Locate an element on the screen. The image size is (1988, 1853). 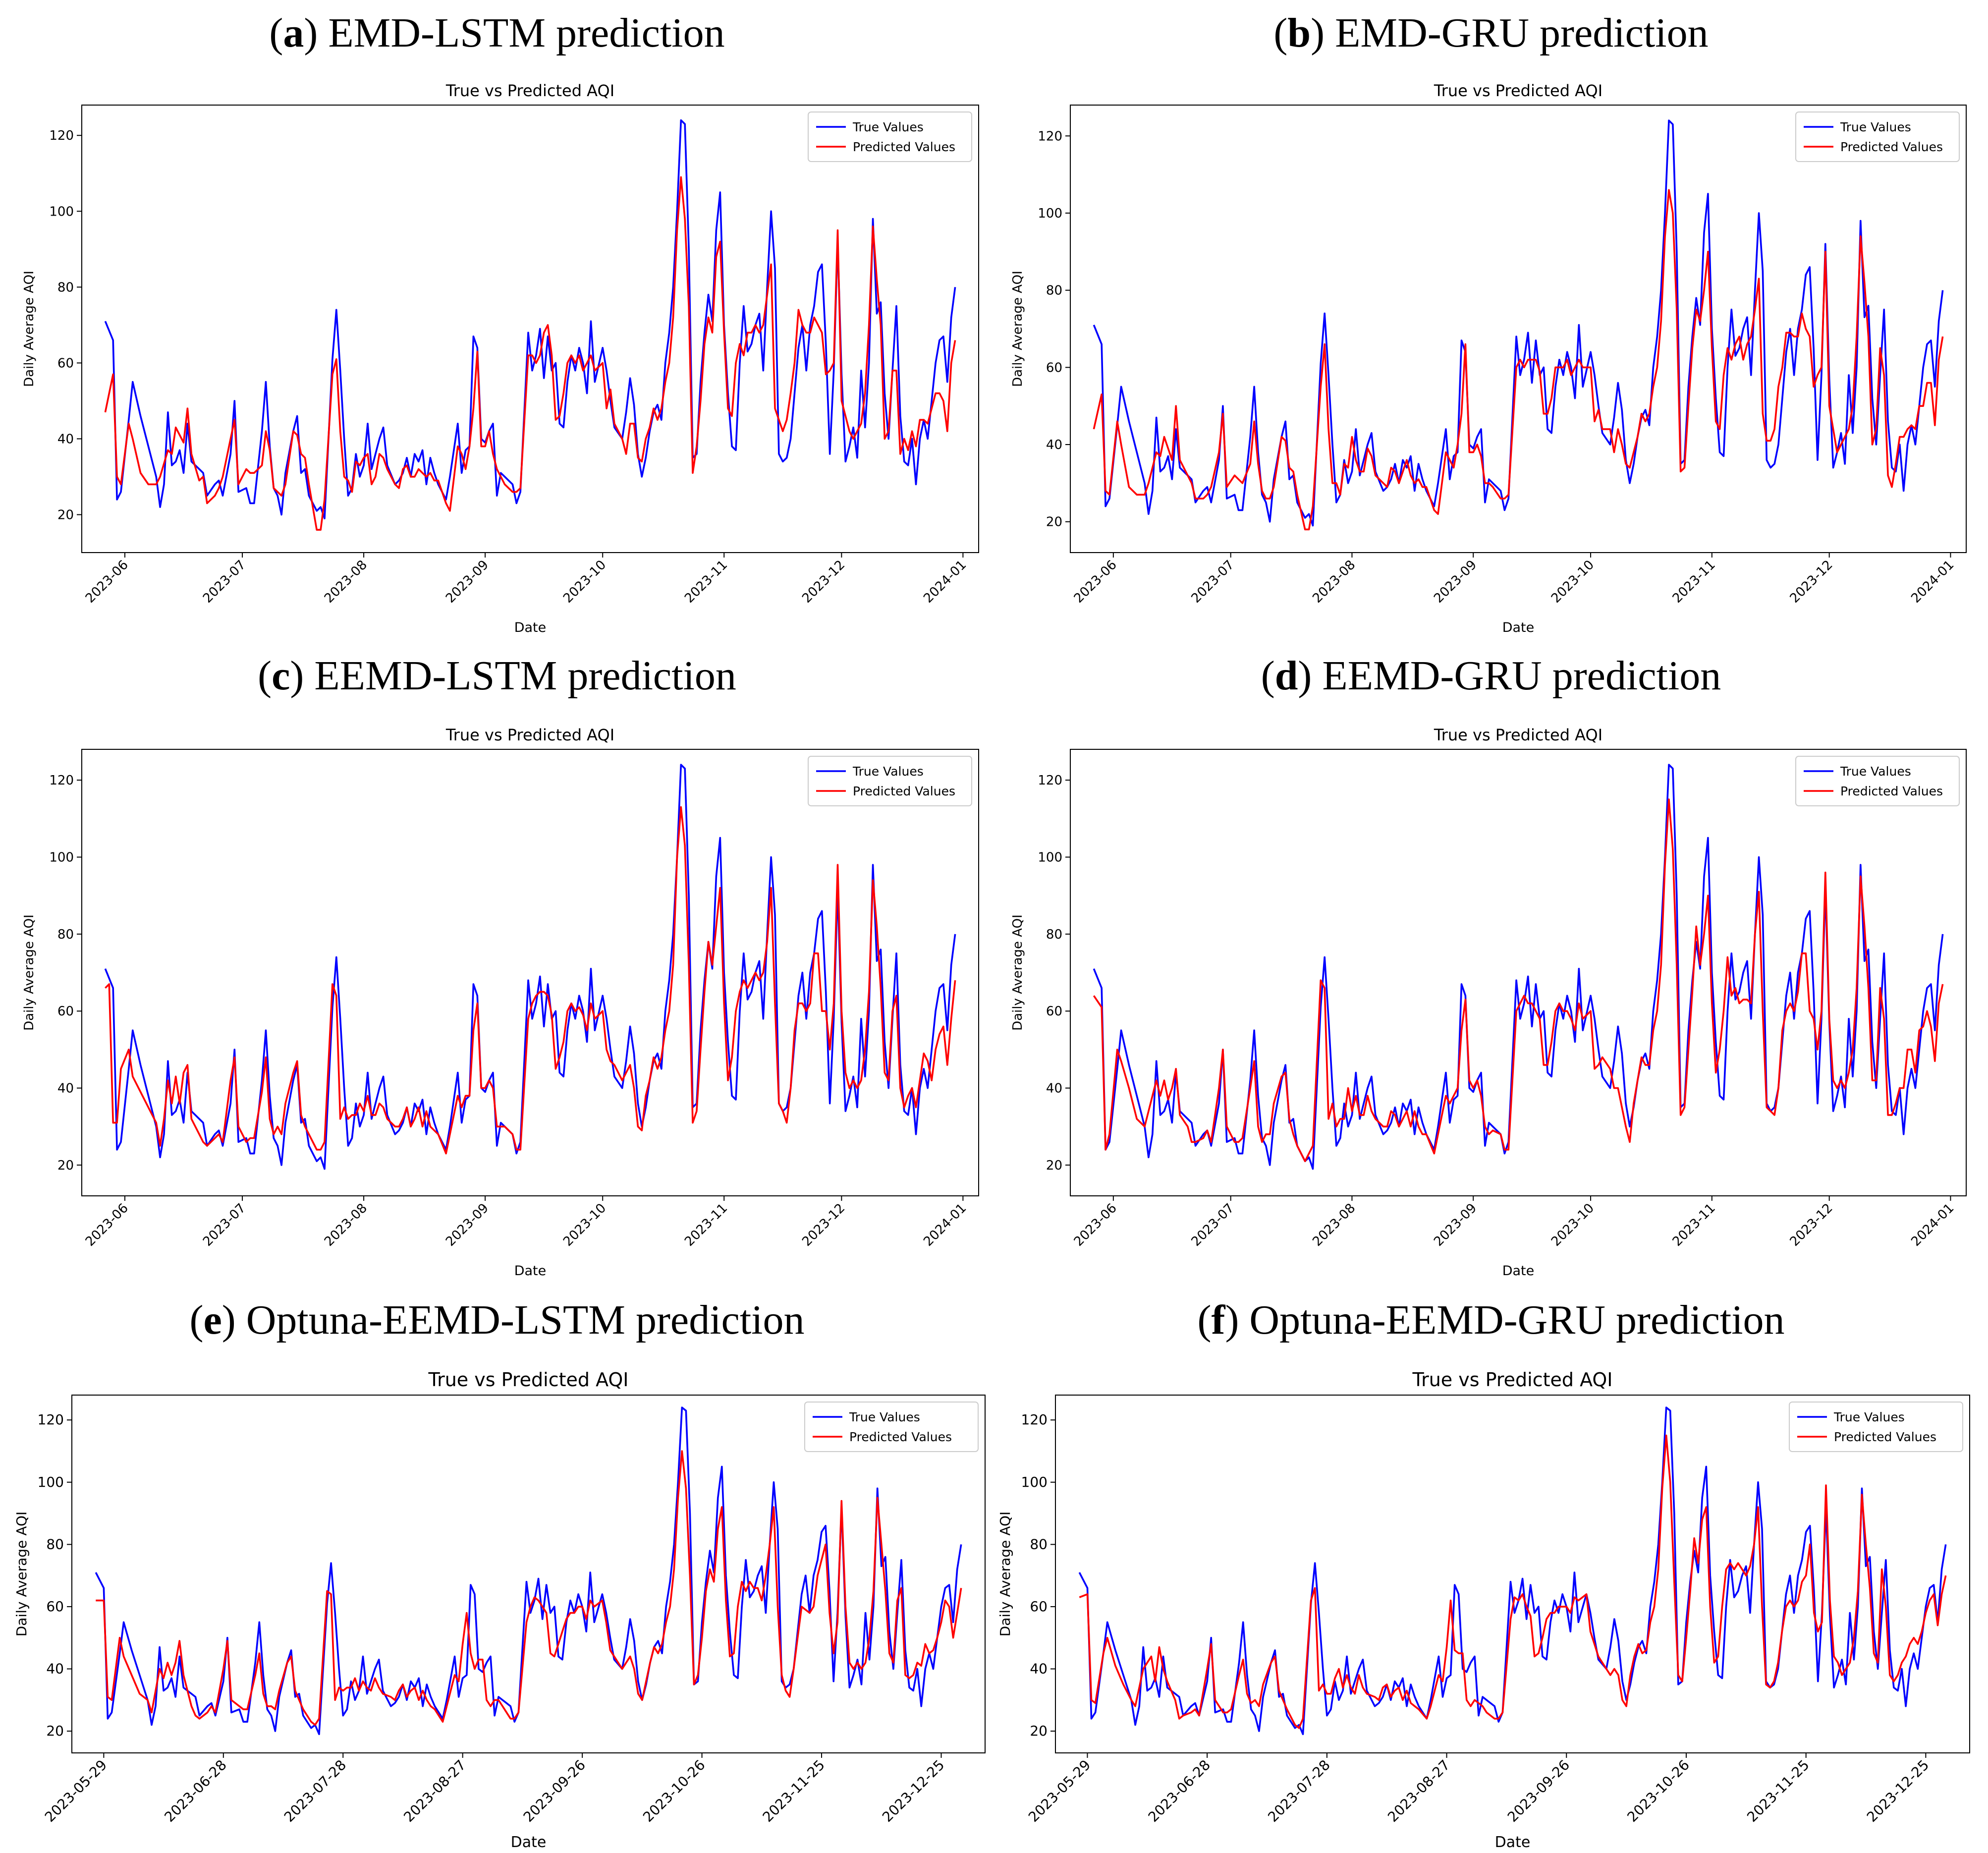
true-values-line is located at coordinates (1518, 967).